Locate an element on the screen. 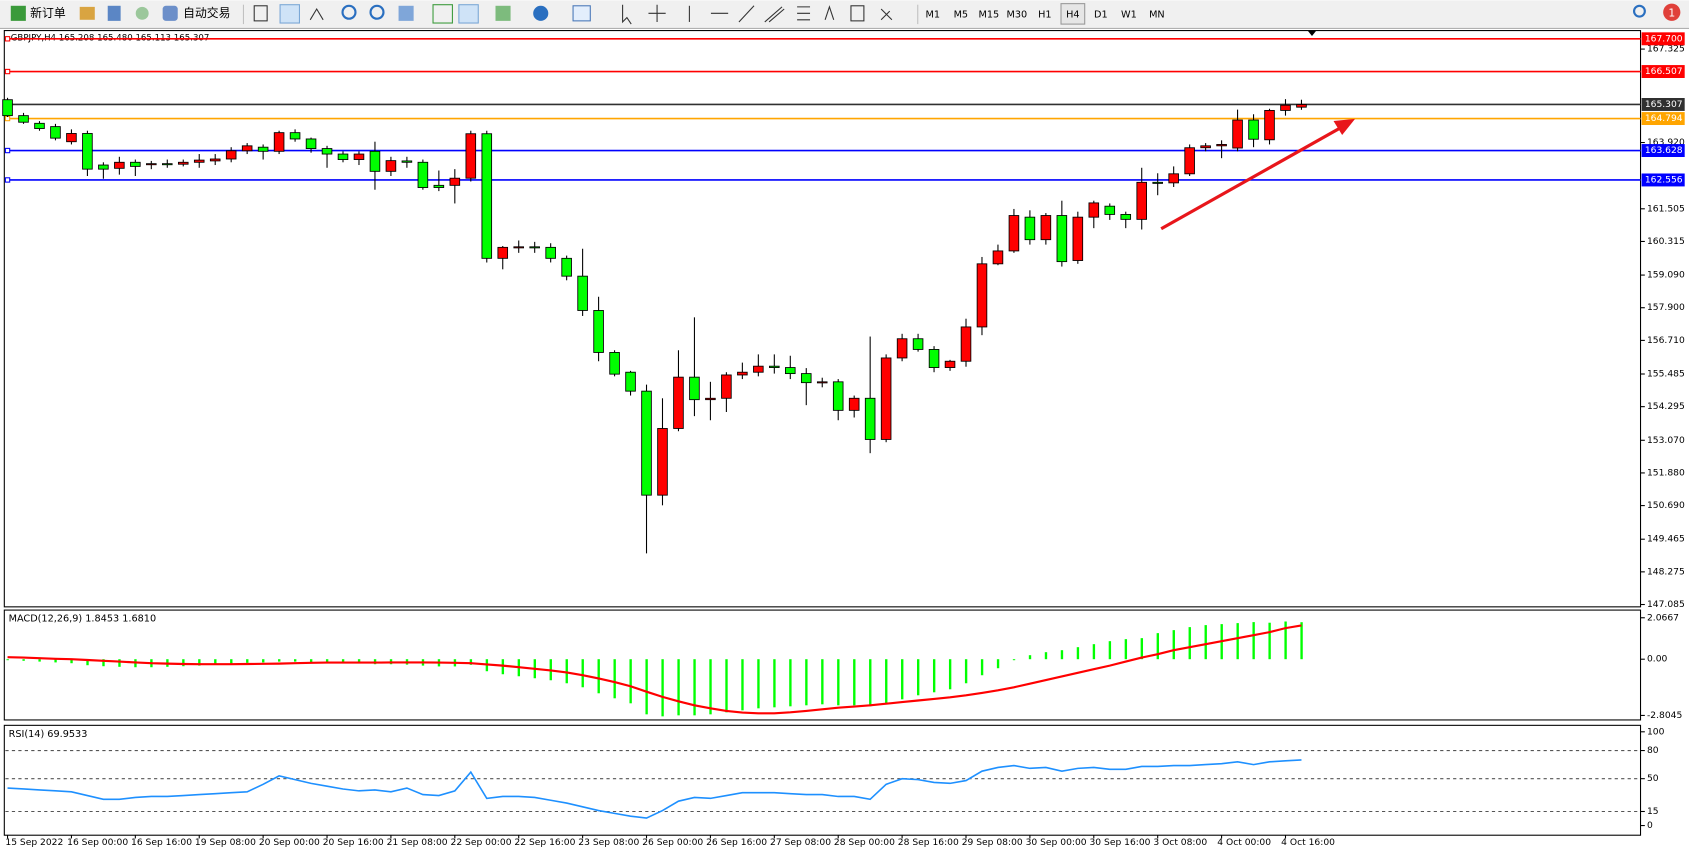 The image size is (1689, 855). notification-badge is located at coordinates (1672, 12).